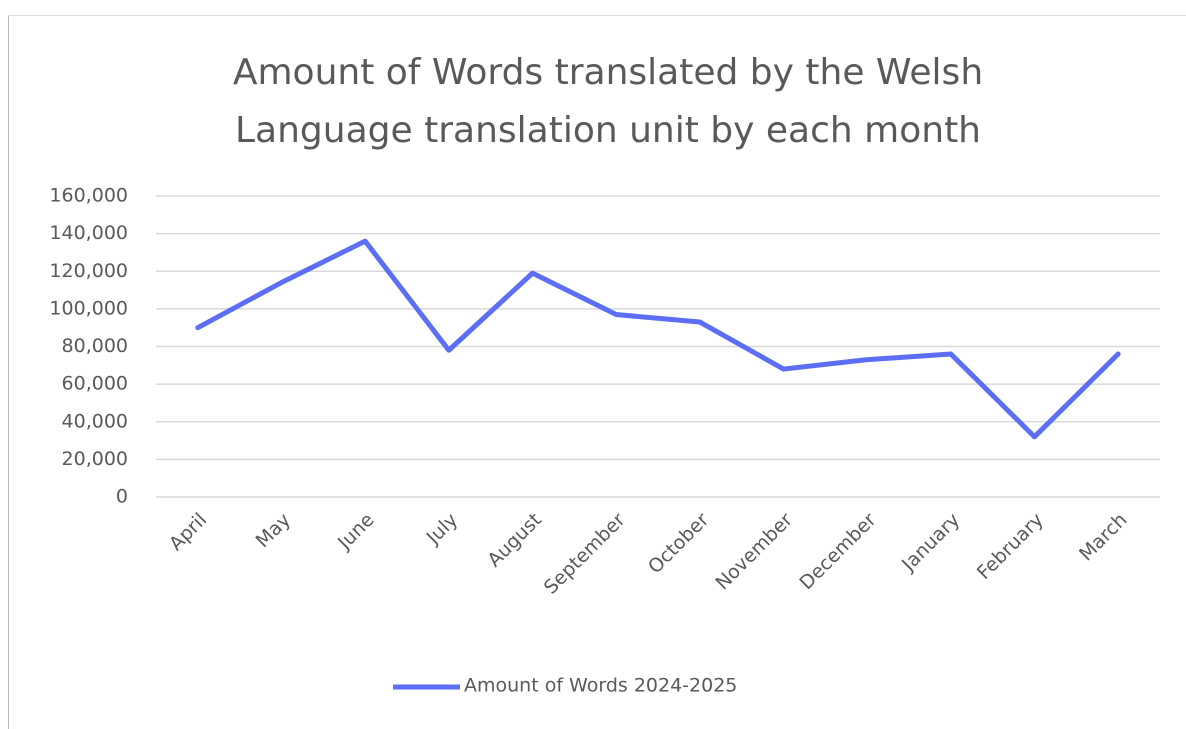 The width and height of the screenshot is (1186, 729). What do you see at coordinates (754, 552) in the screenshot?
I see `x-tick-label: November` at bounding box center [754, 552].